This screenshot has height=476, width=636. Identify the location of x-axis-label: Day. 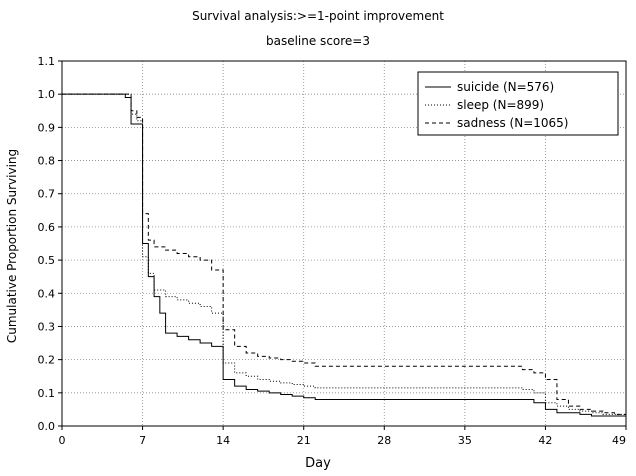
(318, 463).